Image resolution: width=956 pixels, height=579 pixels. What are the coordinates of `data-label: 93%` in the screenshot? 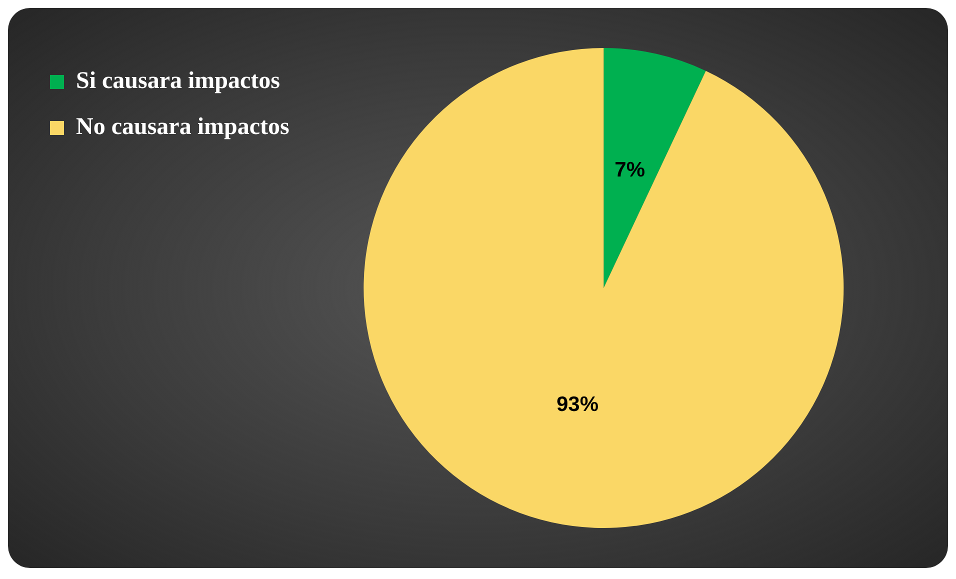 It's located at (577, 404).